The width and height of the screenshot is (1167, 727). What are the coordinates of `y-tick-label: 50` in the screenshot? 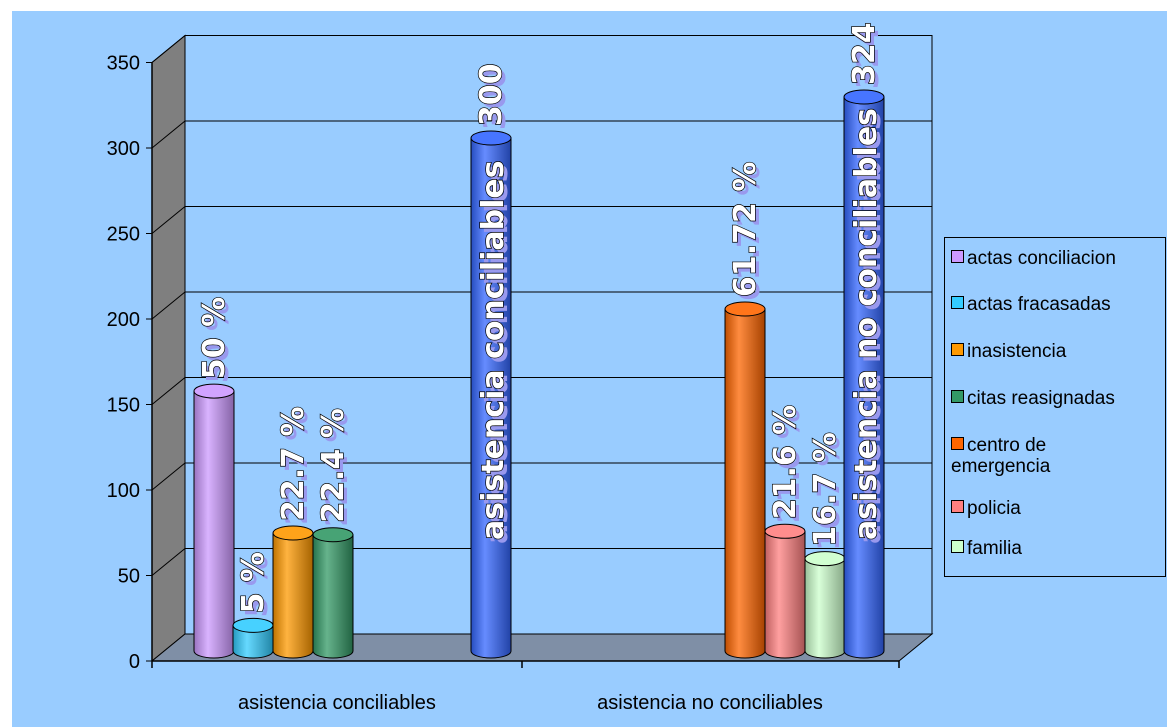 It's located at (129, 577).